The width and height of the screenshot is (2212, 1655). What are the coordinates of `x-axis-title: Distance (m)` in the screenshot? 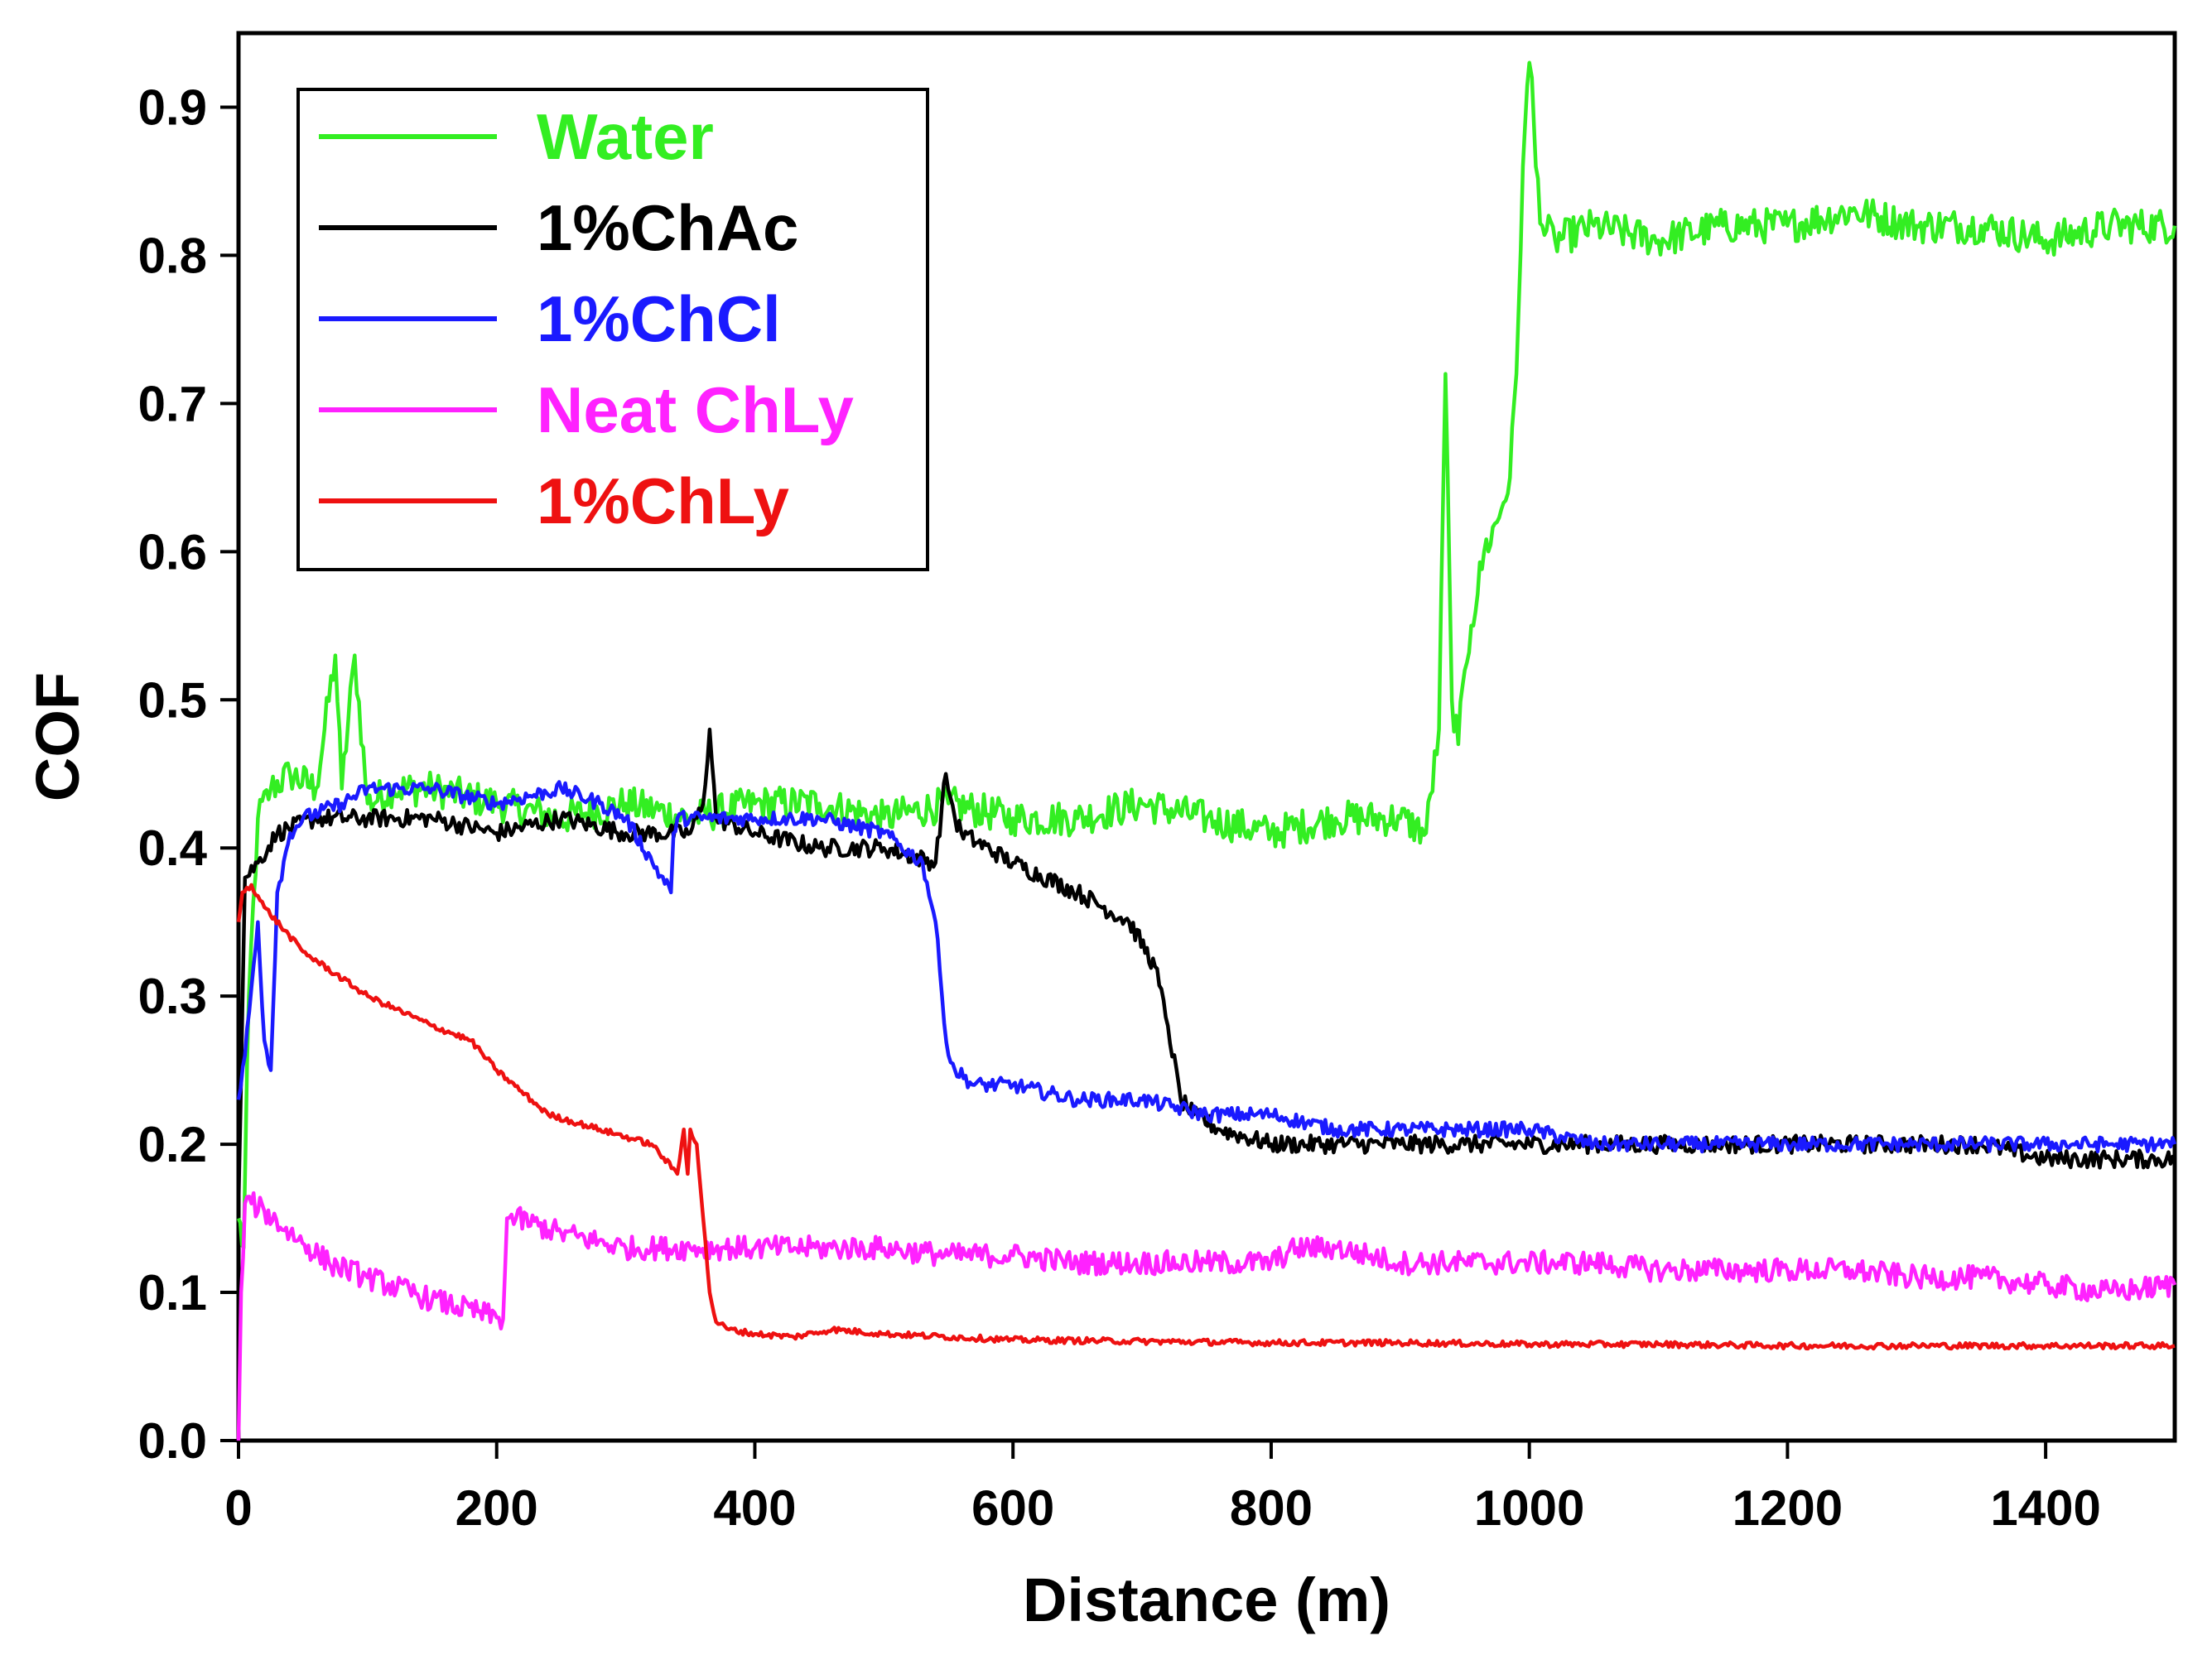 It's located at (1206, 1600).